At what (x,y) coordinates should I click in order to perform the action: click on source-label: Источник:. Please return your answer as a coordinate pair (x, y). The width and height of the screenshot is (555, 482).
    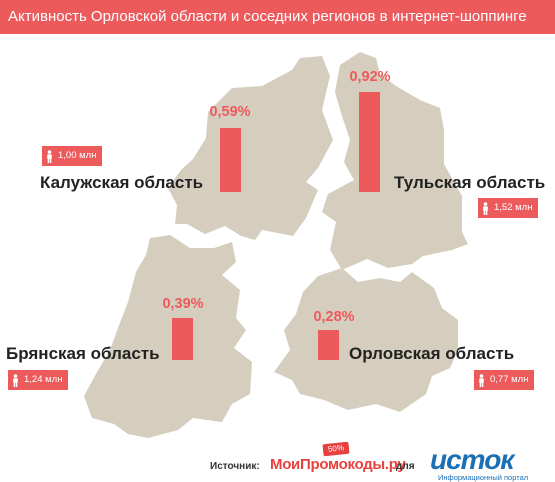
    Looking at the image, I should click on (235, 466).